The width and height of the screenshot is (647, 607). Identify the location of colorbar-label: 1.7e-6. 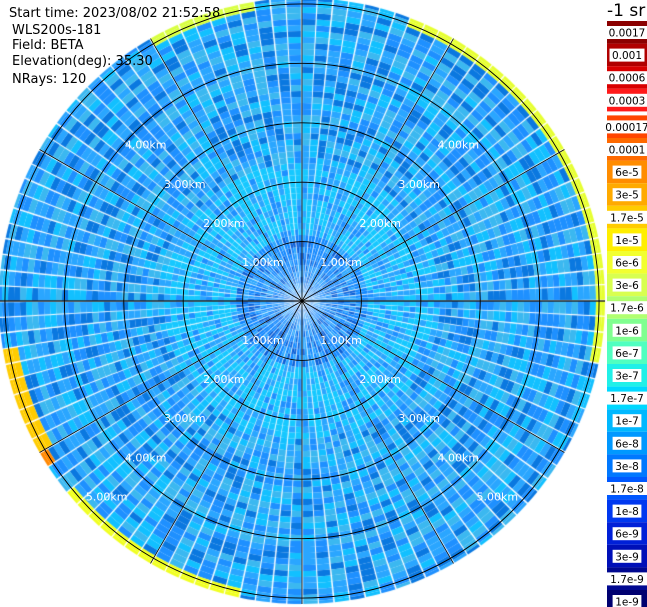
(627, 309).